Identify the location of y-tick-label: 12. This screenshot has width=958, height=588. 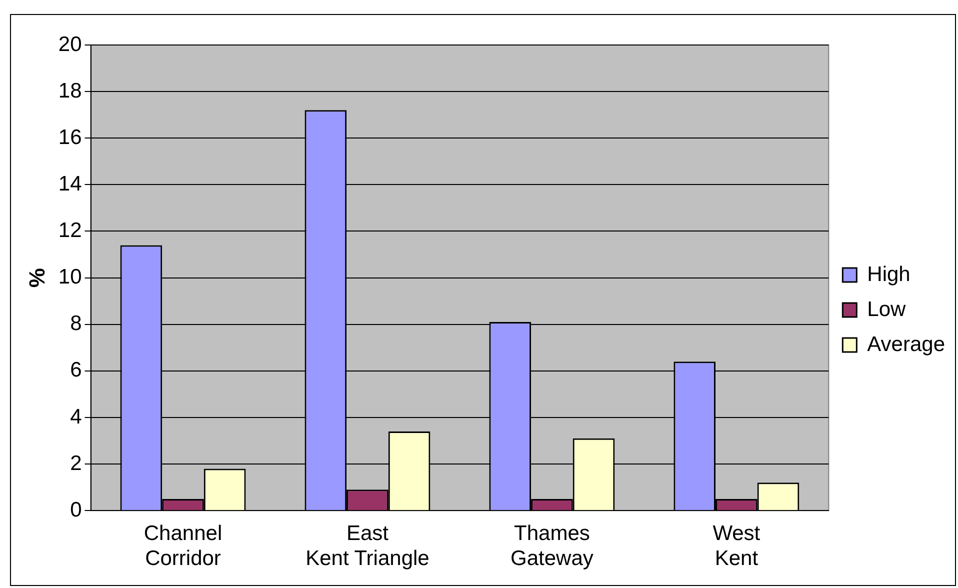
(70, 230).